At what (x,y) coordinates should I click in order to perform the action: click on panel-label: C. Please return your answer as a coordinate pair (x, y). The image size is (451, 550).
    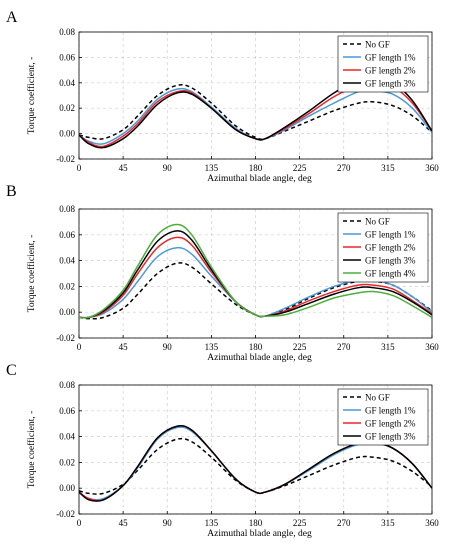
    Looking at the image, I should click on (11, 370).